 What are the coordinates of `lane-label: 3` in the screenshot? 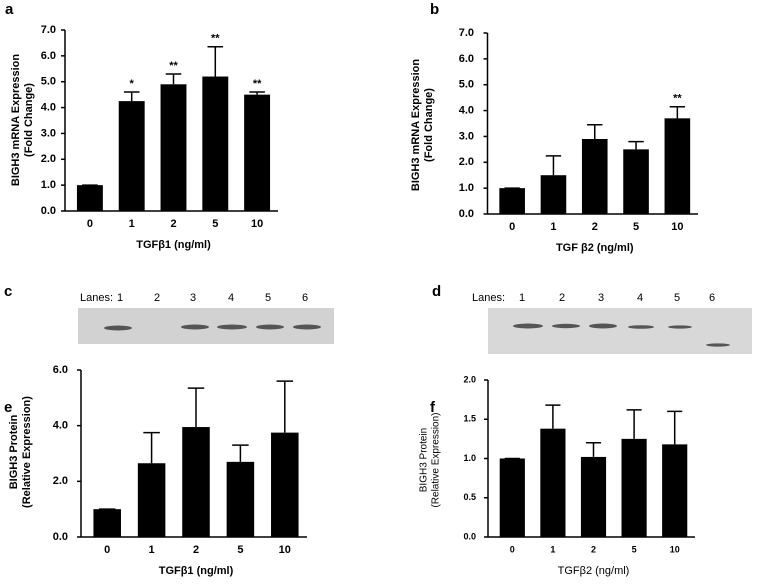 It's located at (193, 298).